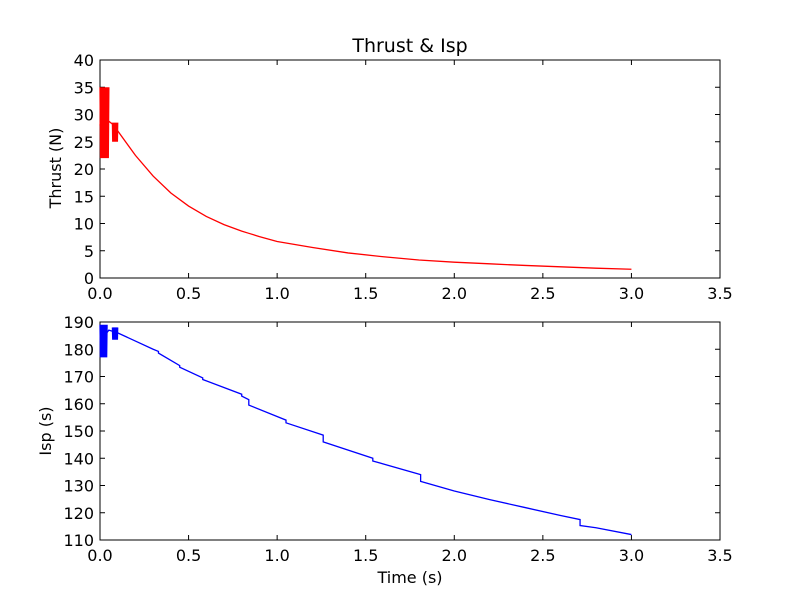  I want to click on y-tick-label: 20, so click(84, 169).